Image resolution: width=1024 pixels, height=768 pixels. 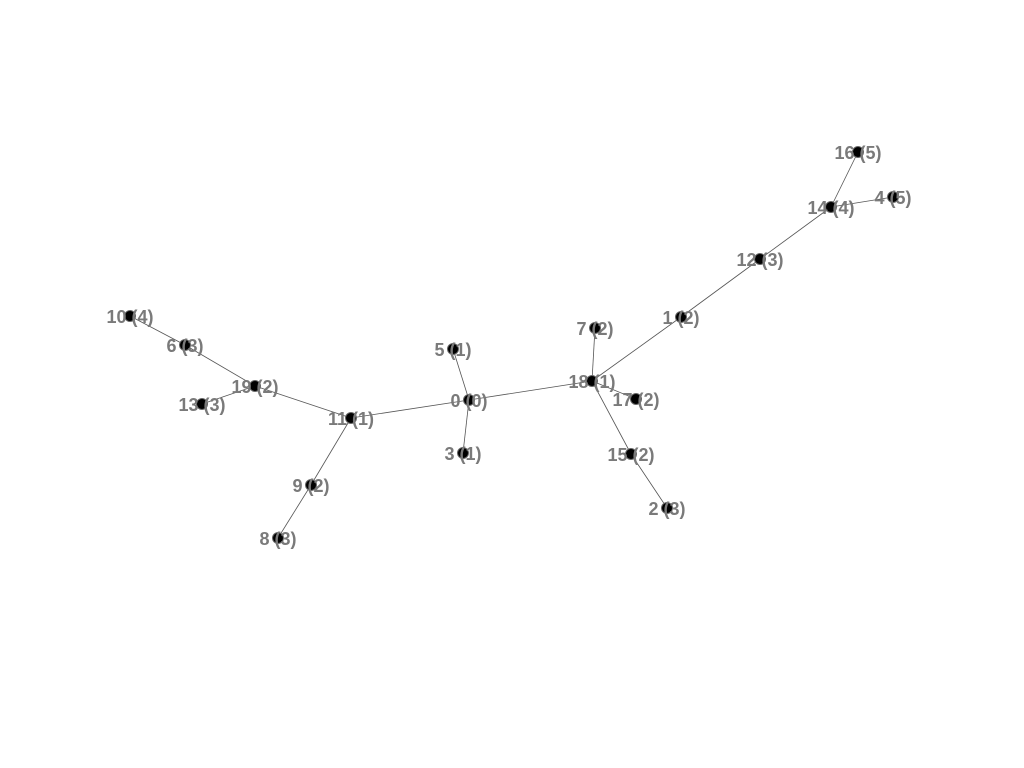 I want to click on node-label-8: 8 (3), so click(x=277, y=539).